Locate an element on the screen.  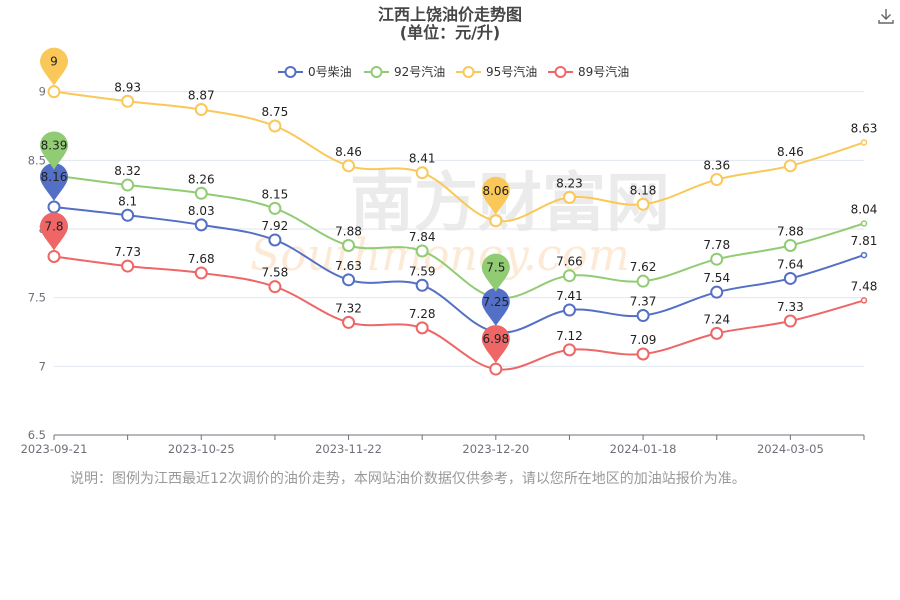
data-label: 8.75 is located at coordinates (275, 112).